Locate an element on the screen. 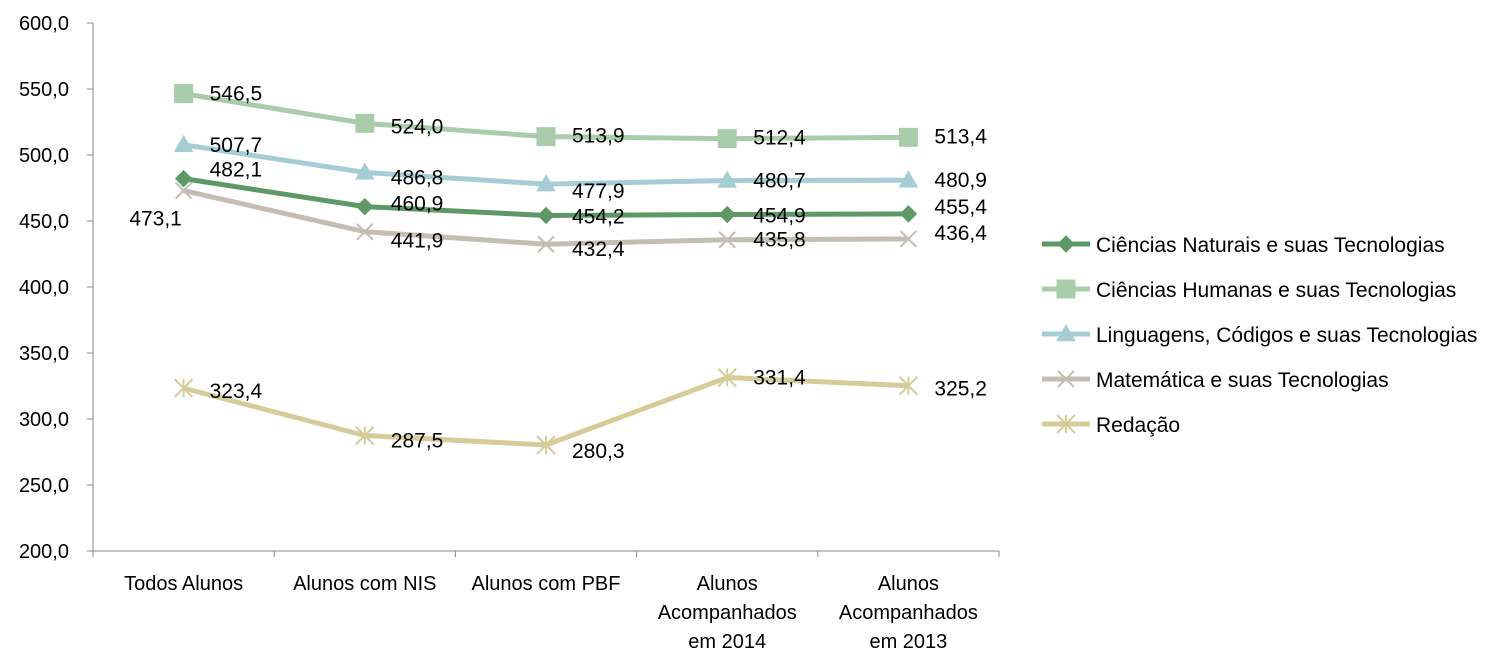 The height and width of the screenshot is (656, 1501). data-label: 287,5 is located at coordinates (417, 441).